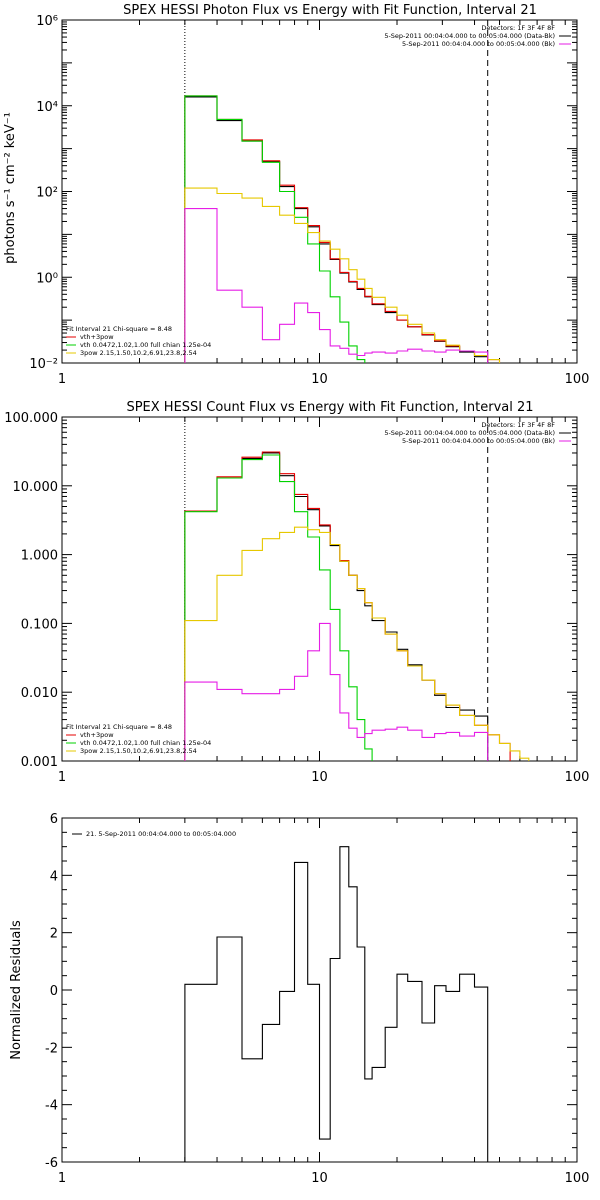 The image size is (600, 1200). I want to click on y-tick-label: -2, so click(51, 1048).